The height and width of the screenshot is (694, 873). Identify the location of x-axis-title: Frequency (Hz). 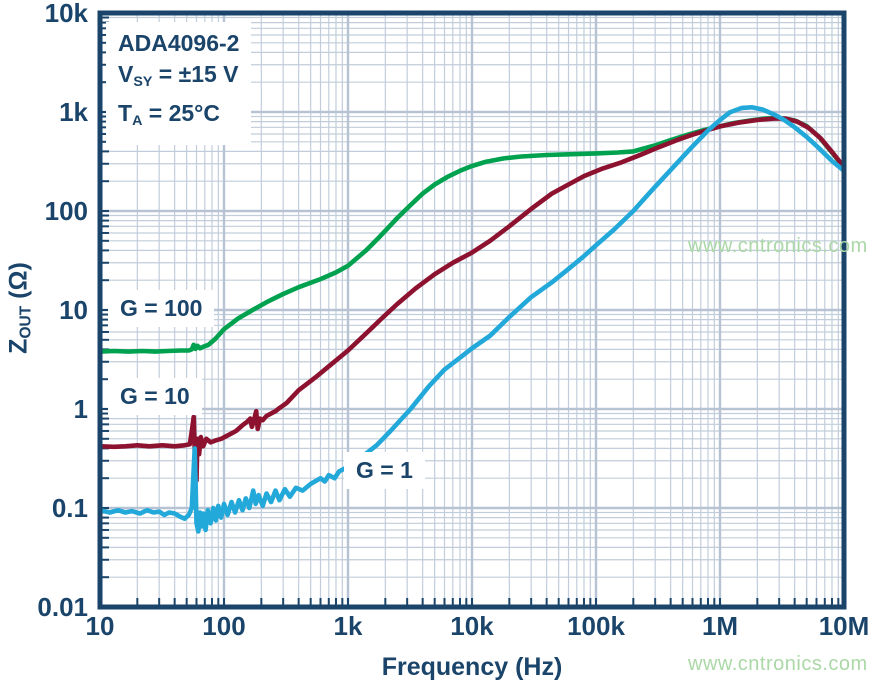
(472, 667).